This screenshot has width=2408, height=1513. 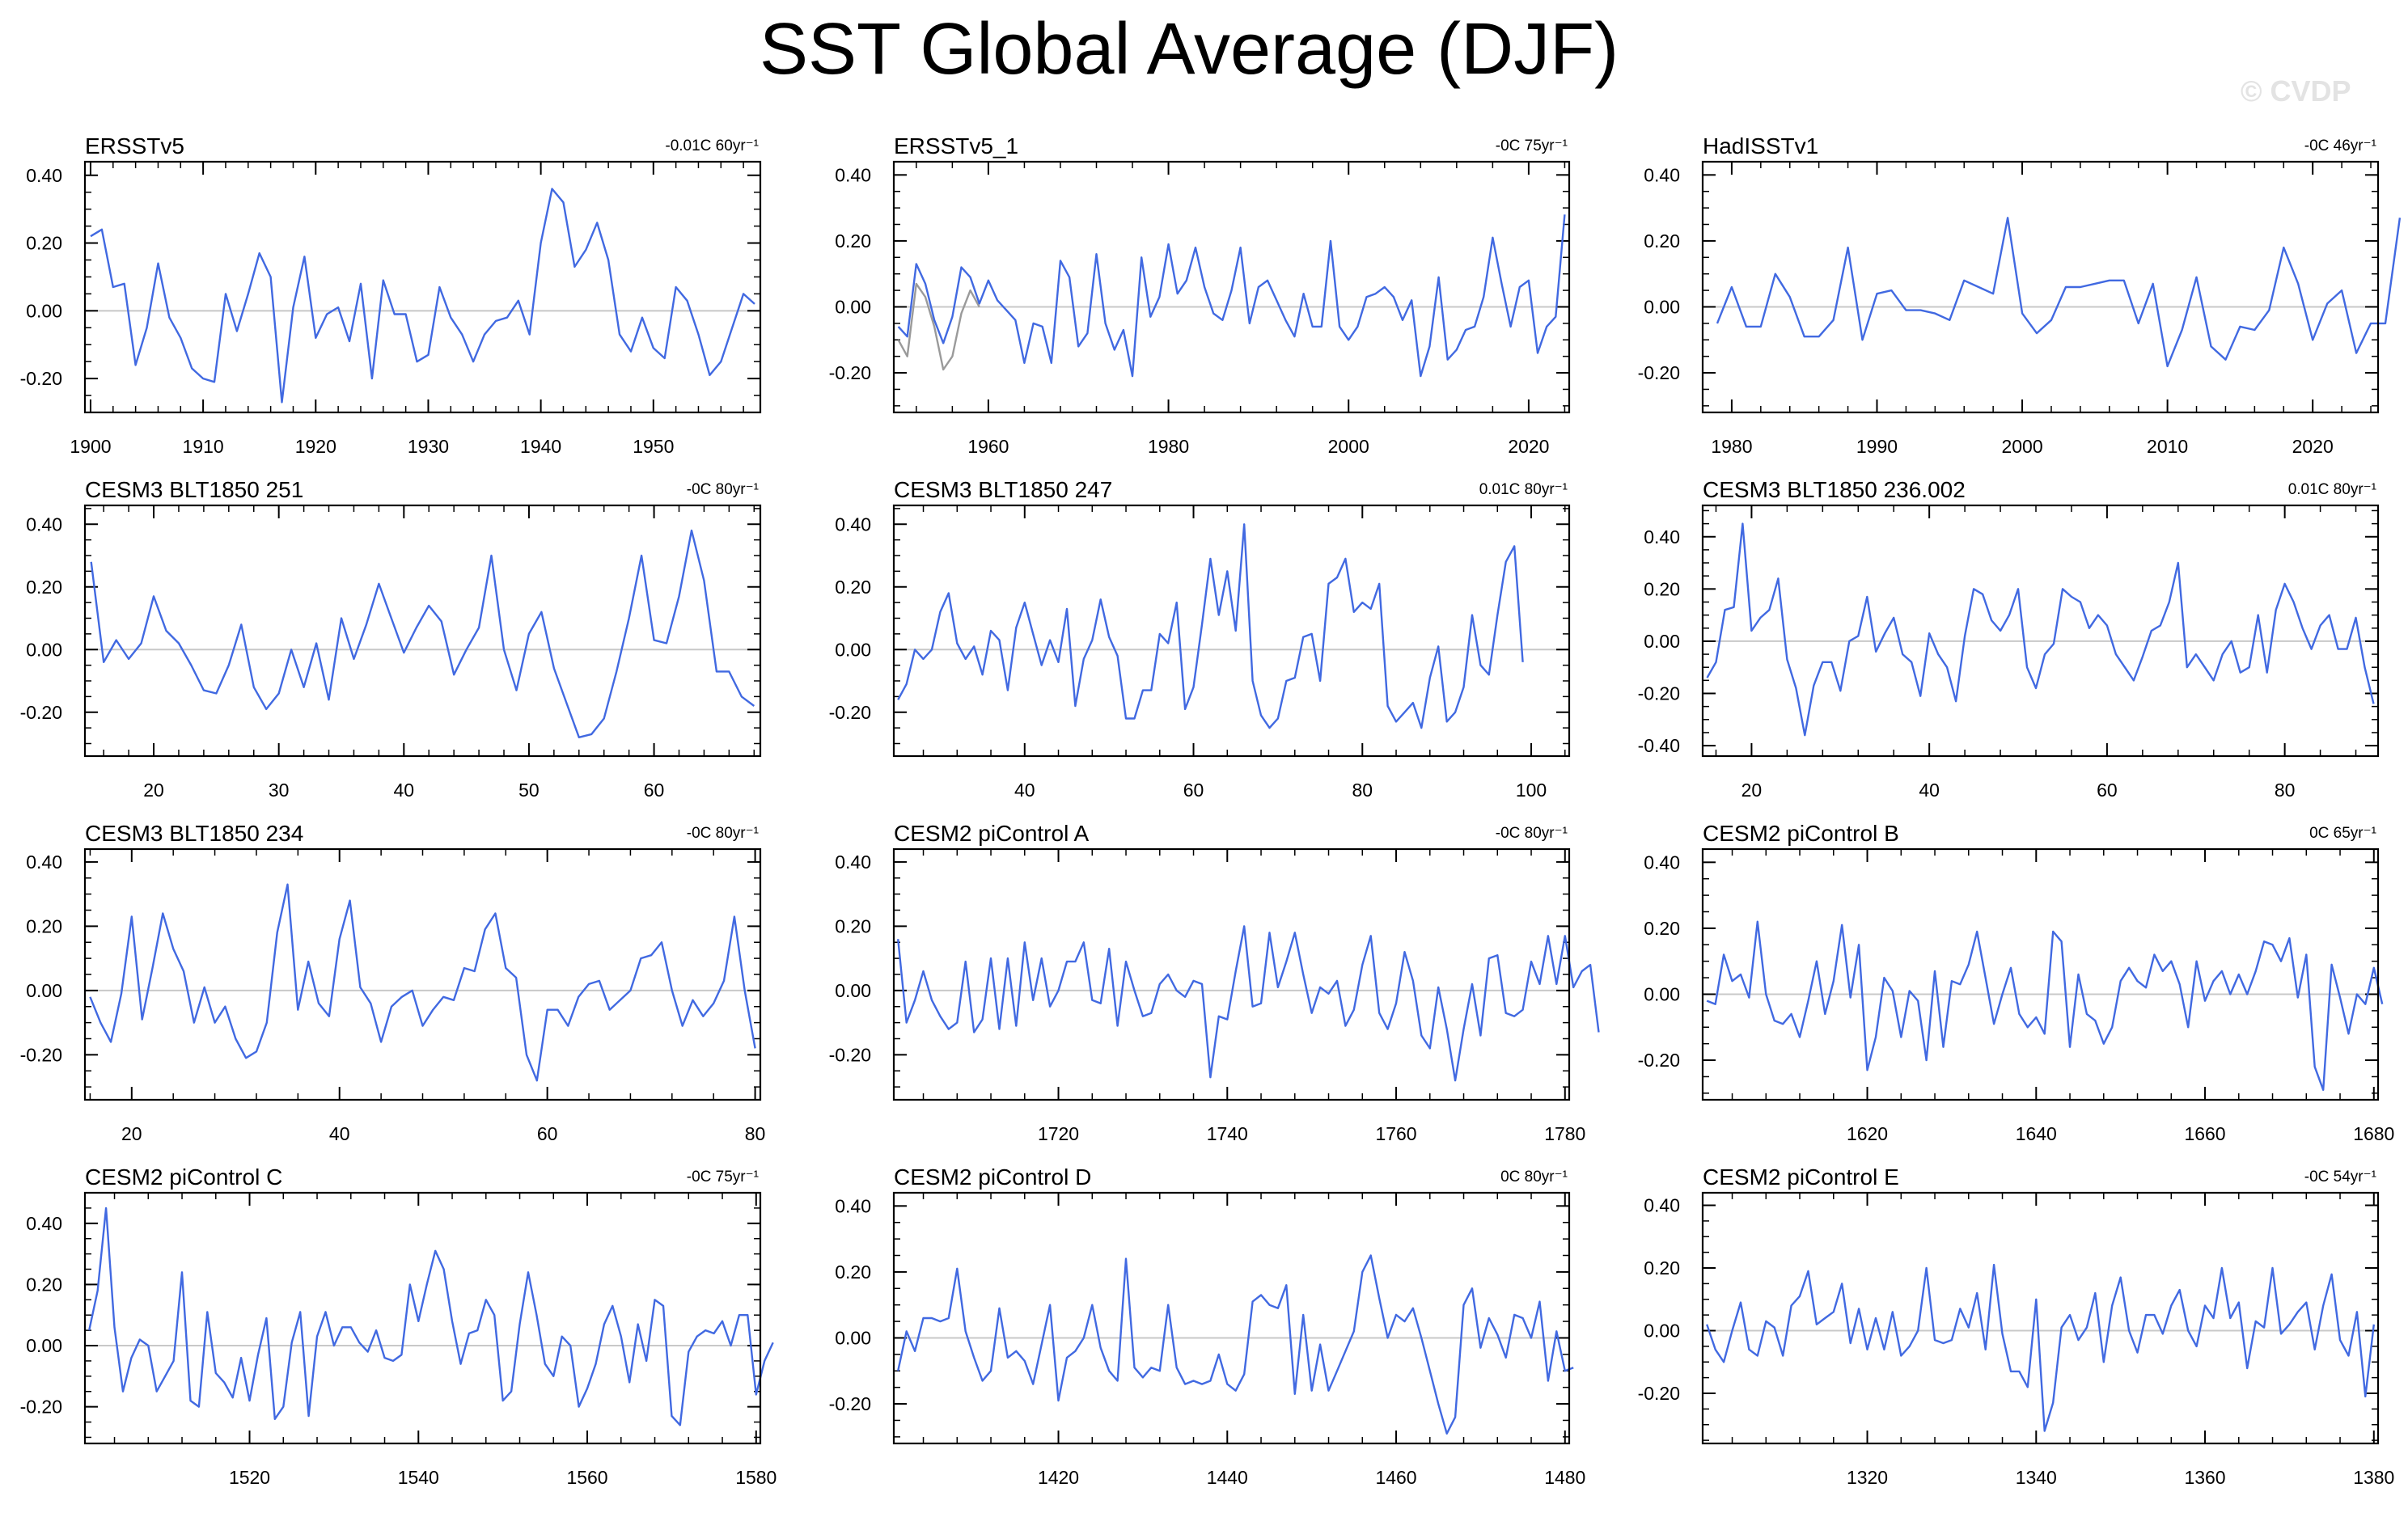 I want to click on x-tick-label: 1360, so click(x=2204, y=1477).